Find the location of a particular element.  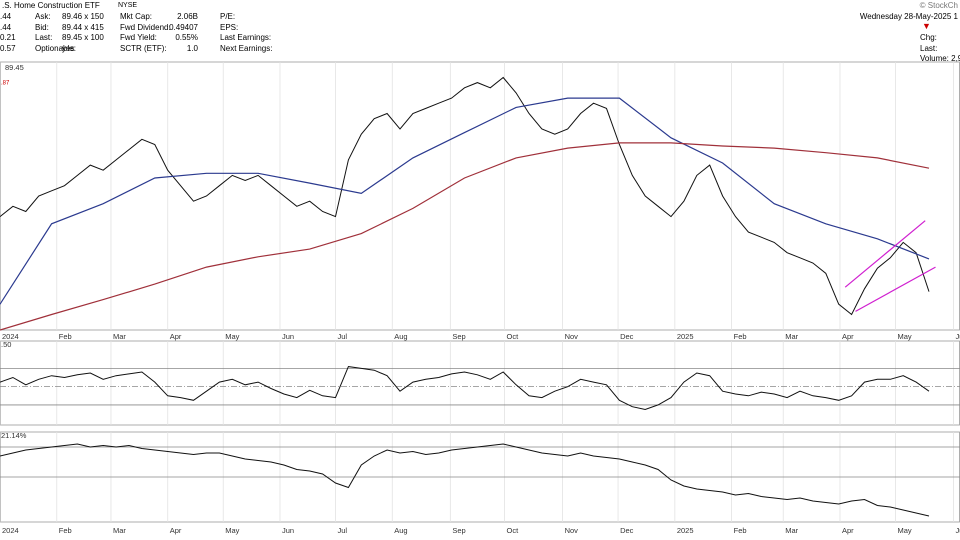

stat-label: Fwd Yield: is located at coordinates (138, 37).